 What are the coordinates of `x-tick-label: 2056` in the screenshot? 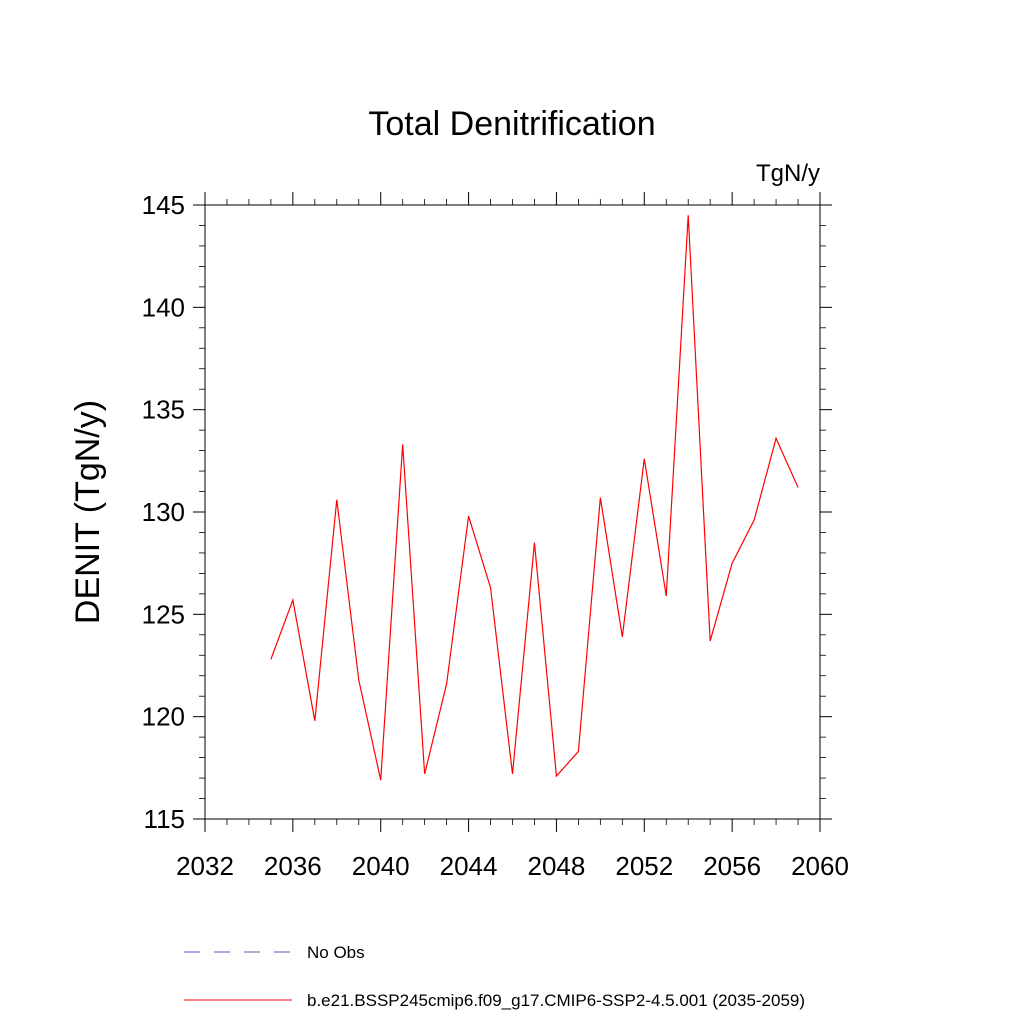 It's located at (732, 866).